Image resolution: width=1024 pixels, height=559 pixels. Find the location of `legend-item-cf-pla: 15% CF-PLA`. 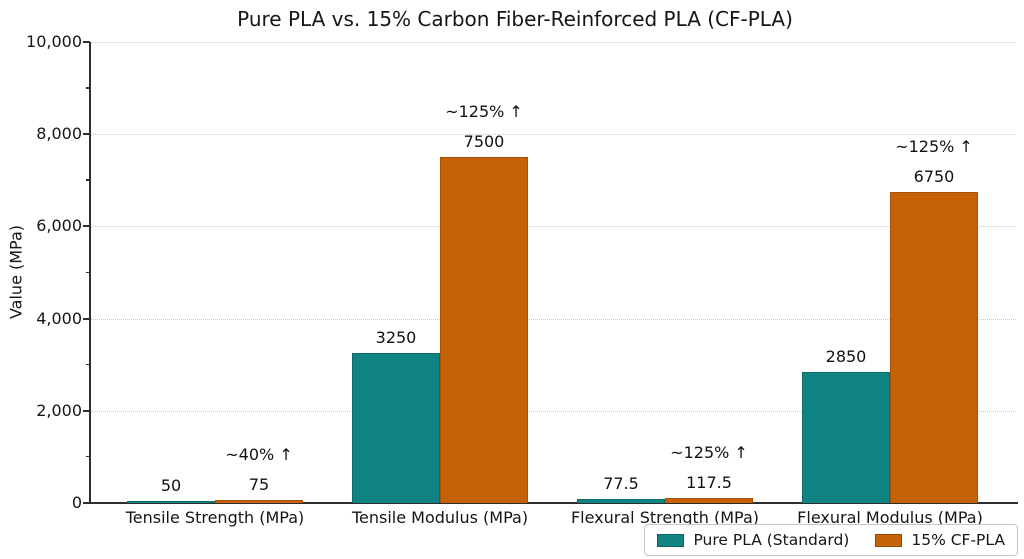

legend-item-cf-pla: 15% CF-PLA is located at coordinates (940, 540).